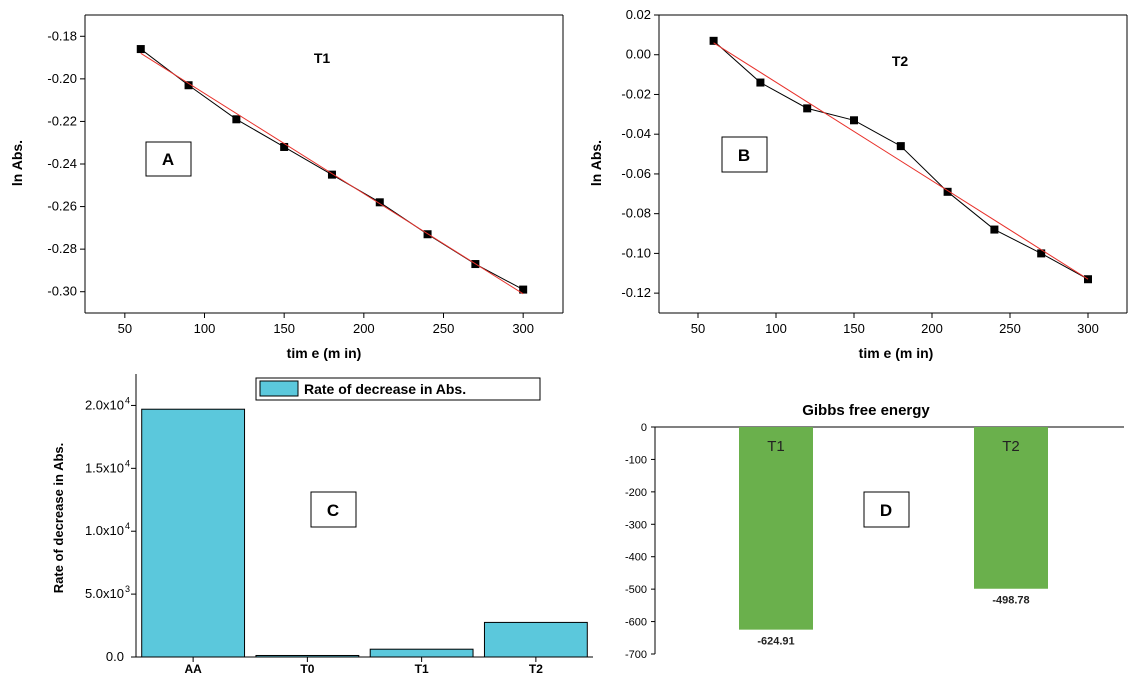  I want to click on panel-c-x-tick-label: T0, so click(307, 669).